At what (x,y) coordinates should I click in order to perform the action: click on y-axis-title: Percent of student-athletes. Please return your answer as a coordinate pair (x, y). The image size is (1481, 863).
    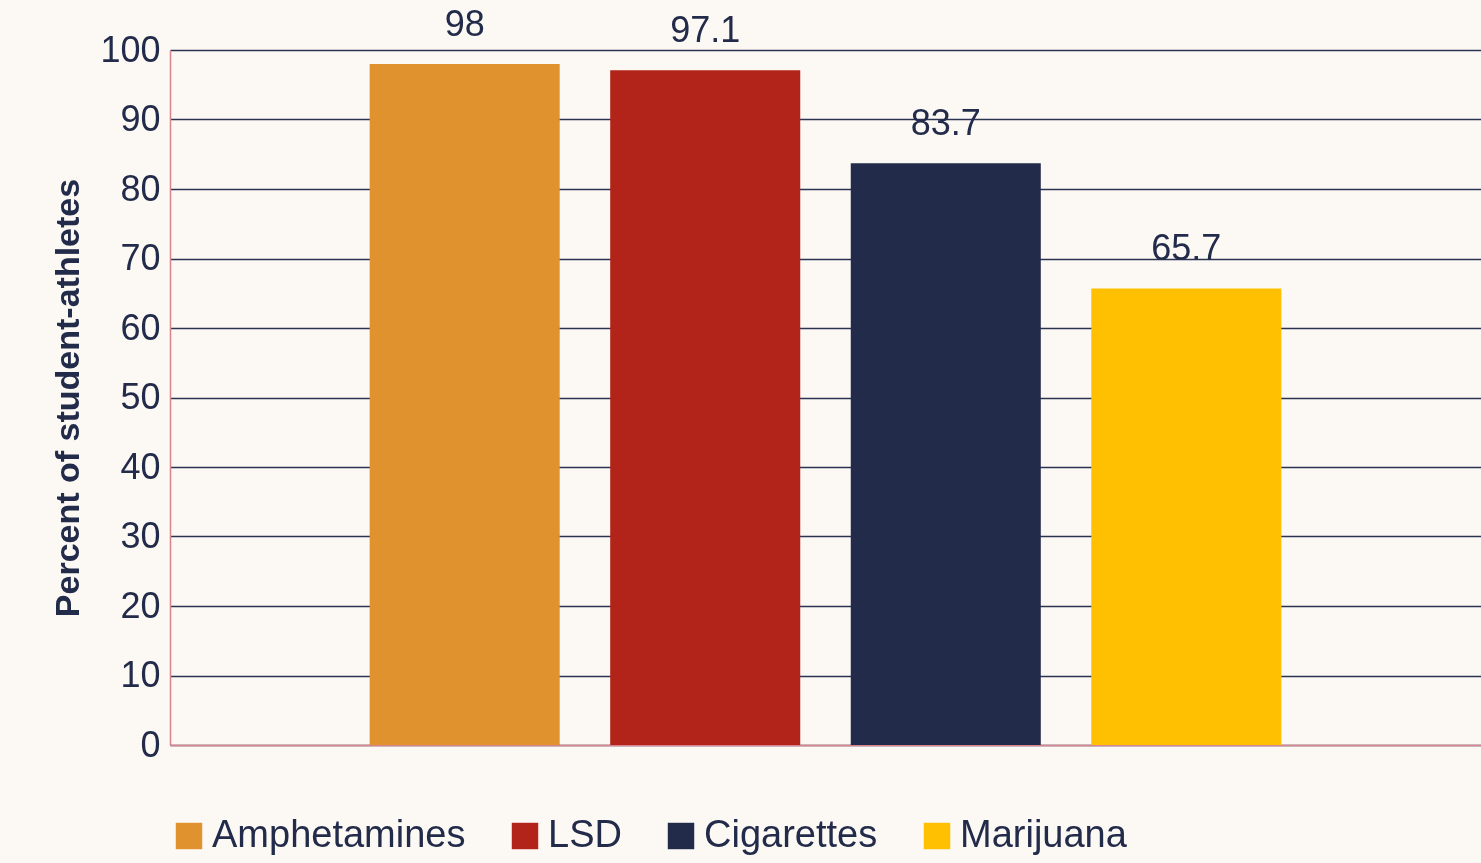
    Looking at the image, I should click on (67, 398).